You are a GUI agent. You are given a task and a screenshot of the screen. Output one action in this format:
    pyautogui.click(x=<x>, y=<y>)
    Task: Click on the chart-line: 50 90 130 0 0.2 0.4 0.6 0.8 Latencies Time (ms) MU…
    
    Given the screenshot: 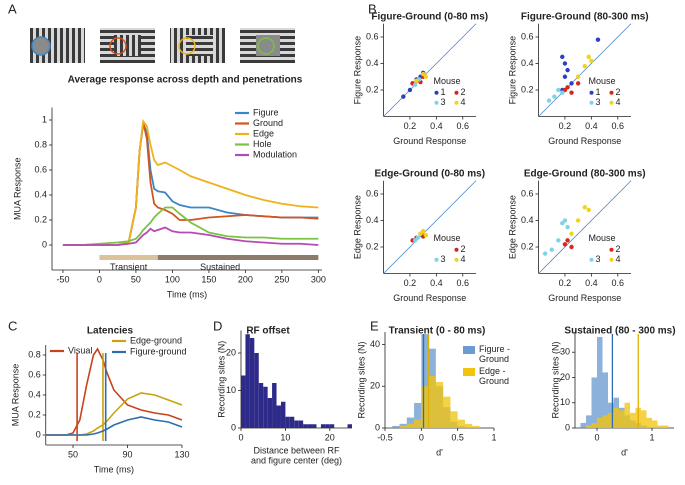 What is the action you would take?
    pyautogui.click(x=99, y=400)
    